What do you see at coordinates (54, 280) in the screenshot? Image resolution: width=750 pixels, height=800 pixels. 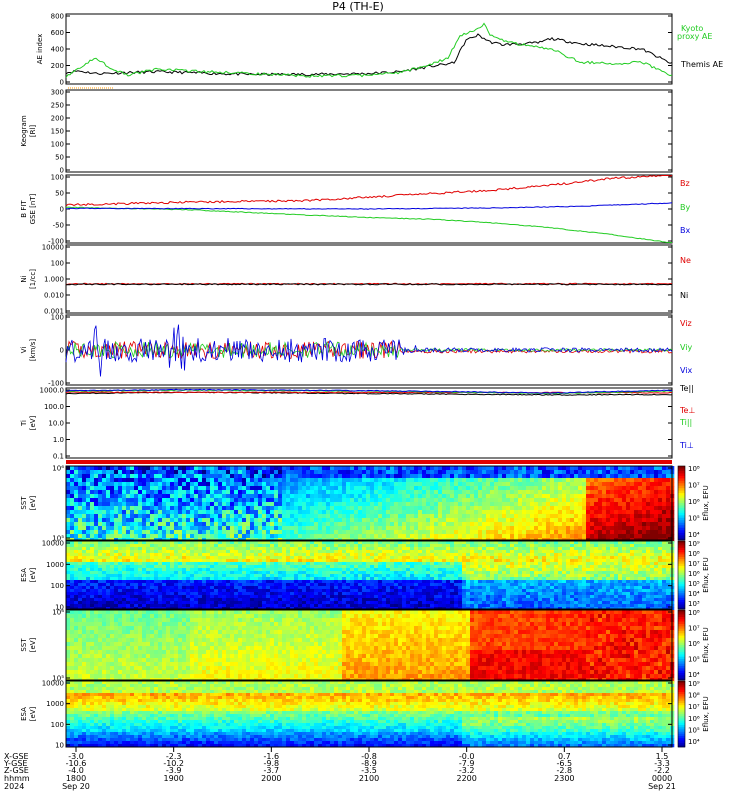 I see `ni-tick-label: 1.000` at bounding box center [54, 280].